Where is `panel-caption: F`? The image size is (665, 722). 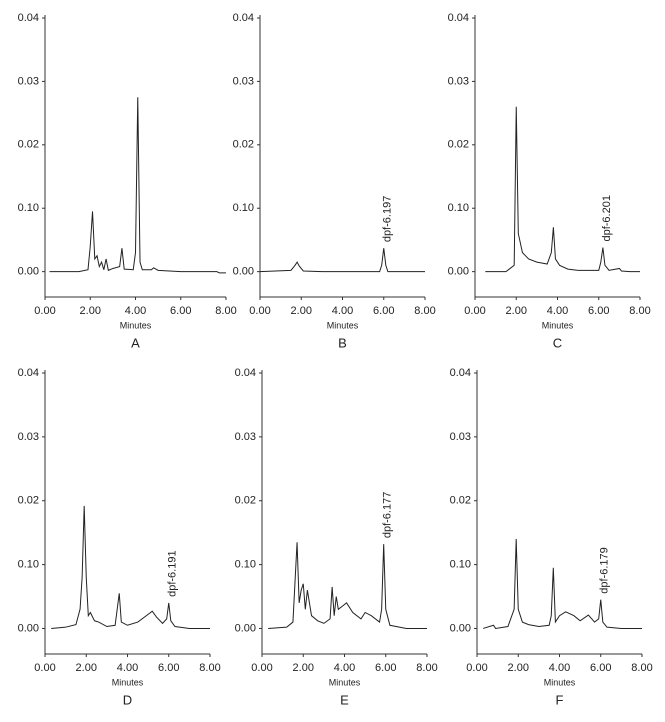
panel-caption: F is located at coordinates (560, 699).